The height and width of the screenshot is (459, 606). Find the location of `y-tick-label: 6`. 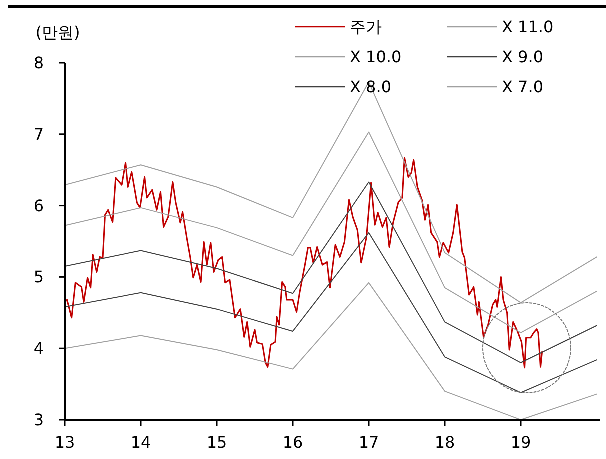

y-tick-label: 6 is located at coordinates (39, 206).